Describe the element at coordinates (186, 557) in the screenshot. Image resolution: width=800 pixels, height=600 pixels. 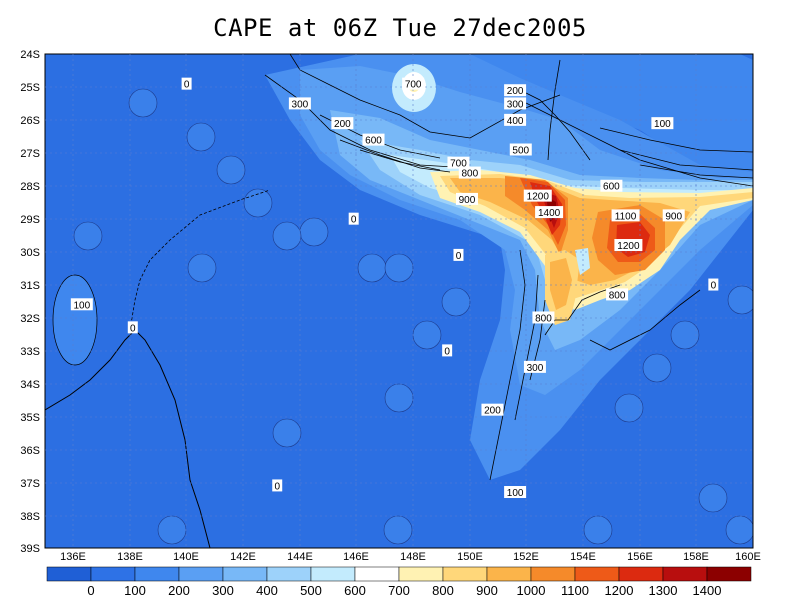
I see `lon-tick-label: 140E` at that location.